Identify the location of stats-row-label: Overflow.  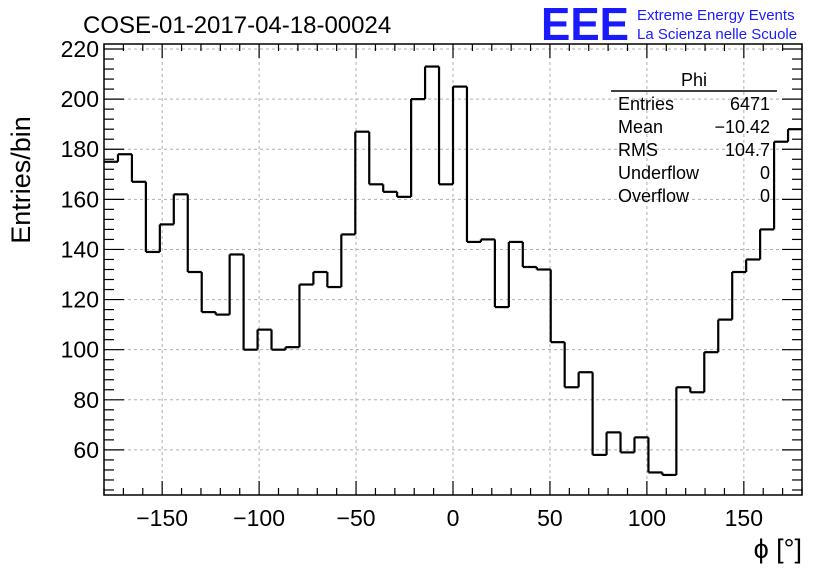
(654, 196).